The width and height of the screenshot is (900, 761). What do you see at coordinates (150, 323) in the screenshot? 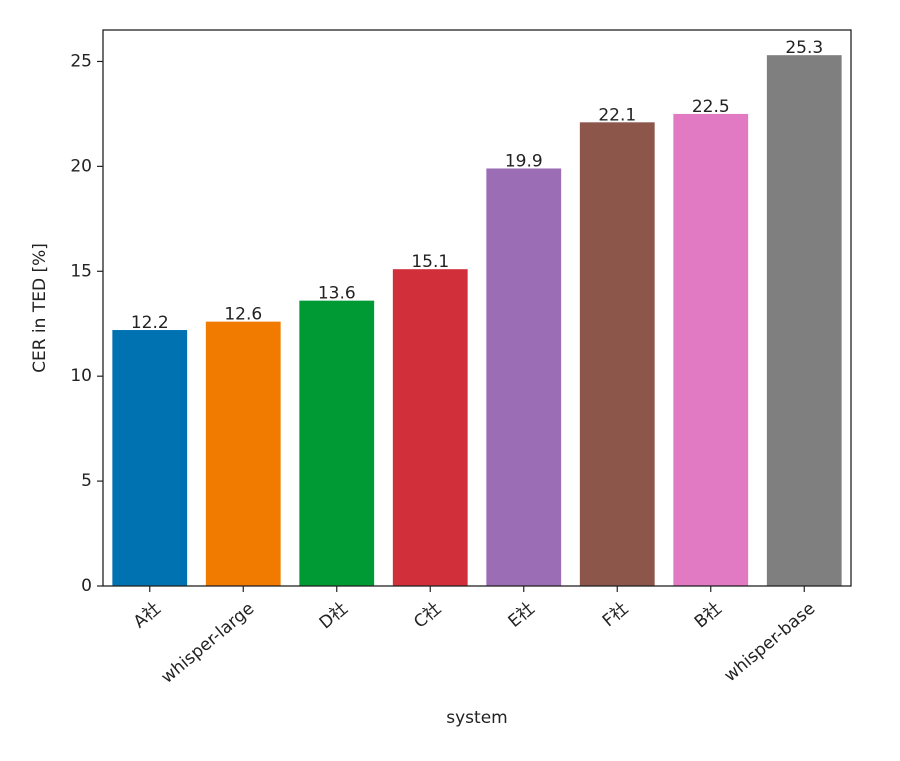
I see `bar-value-label-1: 12.2` at bounding box center [150, 323].